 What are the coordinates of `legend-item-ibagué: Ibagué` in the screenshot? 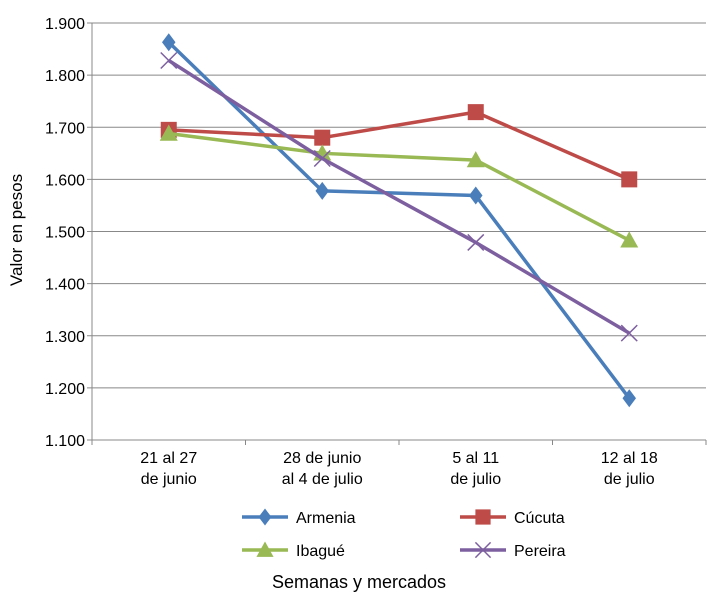 It's located at (293, 550).